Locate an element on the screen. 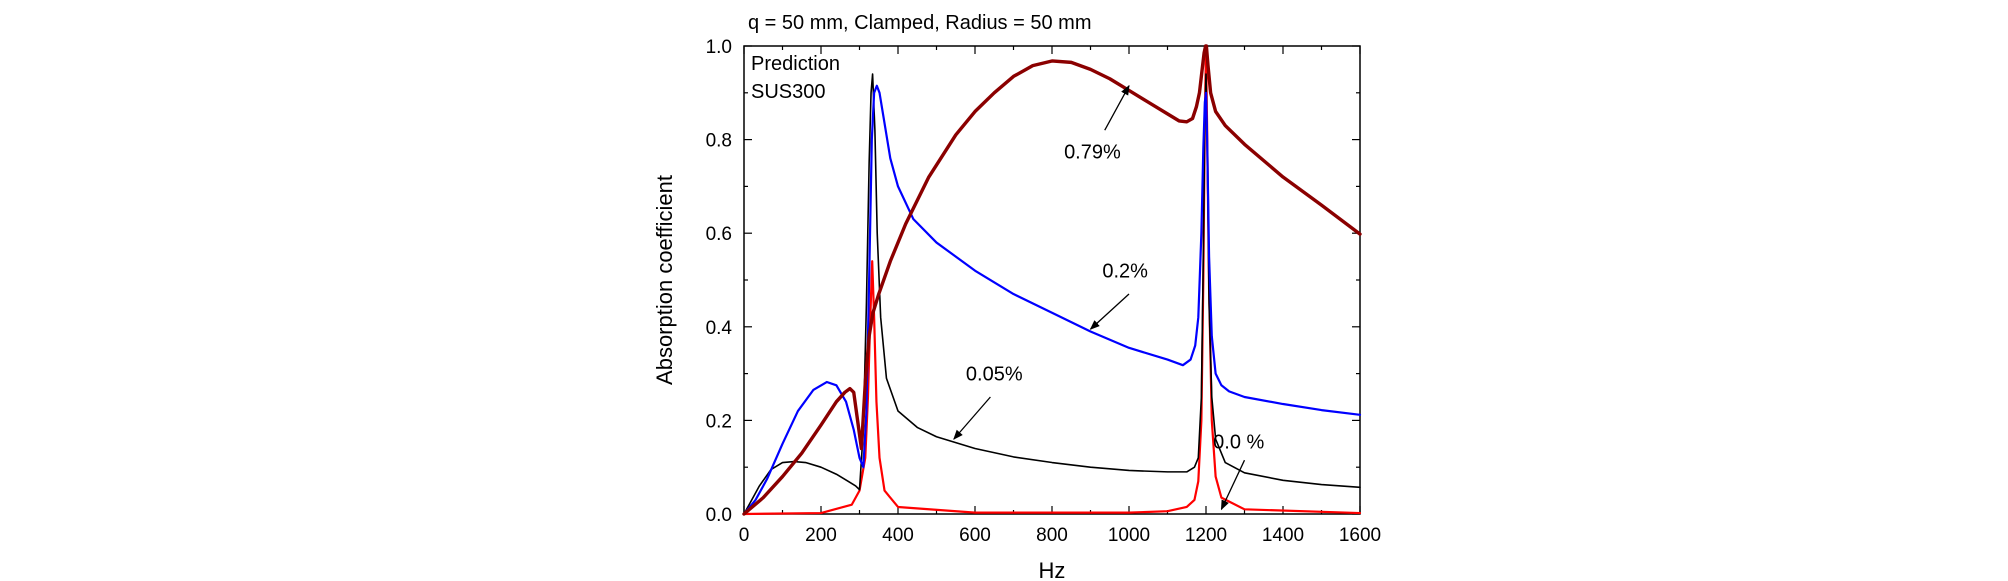  chart-title: q = 50 mm, Clamped, Radius = 50 mm is located at coordinates (919, 23).